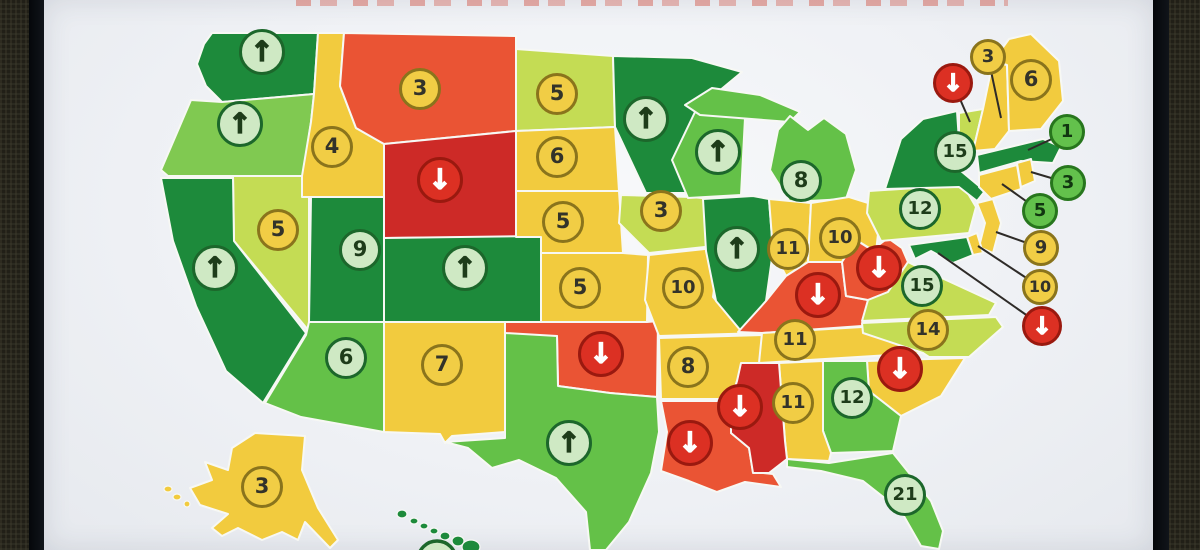 This screenshot has width=1200, height=550. I want to click on state-pa, so click(921, 213).